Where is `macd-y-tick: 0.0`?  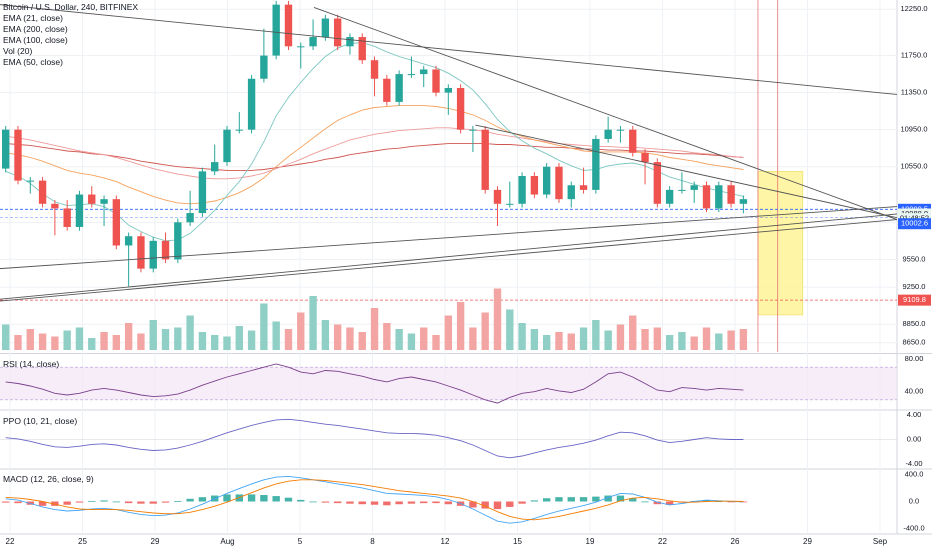
macd-y-tick: 0.0 is located at coordinates (914, 500).